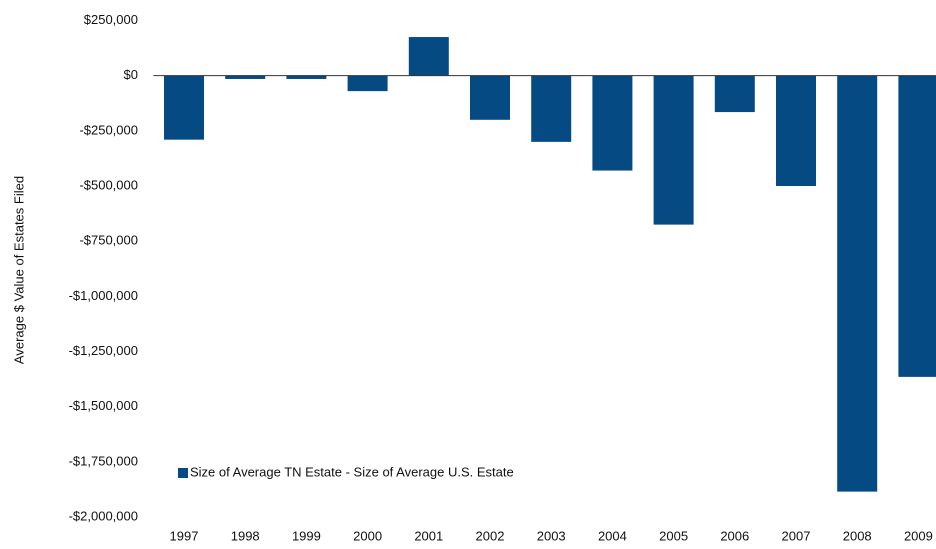 The image size is (936, 549). I want to click on y-tick-label: -$1,750,000, so click(103, 460).